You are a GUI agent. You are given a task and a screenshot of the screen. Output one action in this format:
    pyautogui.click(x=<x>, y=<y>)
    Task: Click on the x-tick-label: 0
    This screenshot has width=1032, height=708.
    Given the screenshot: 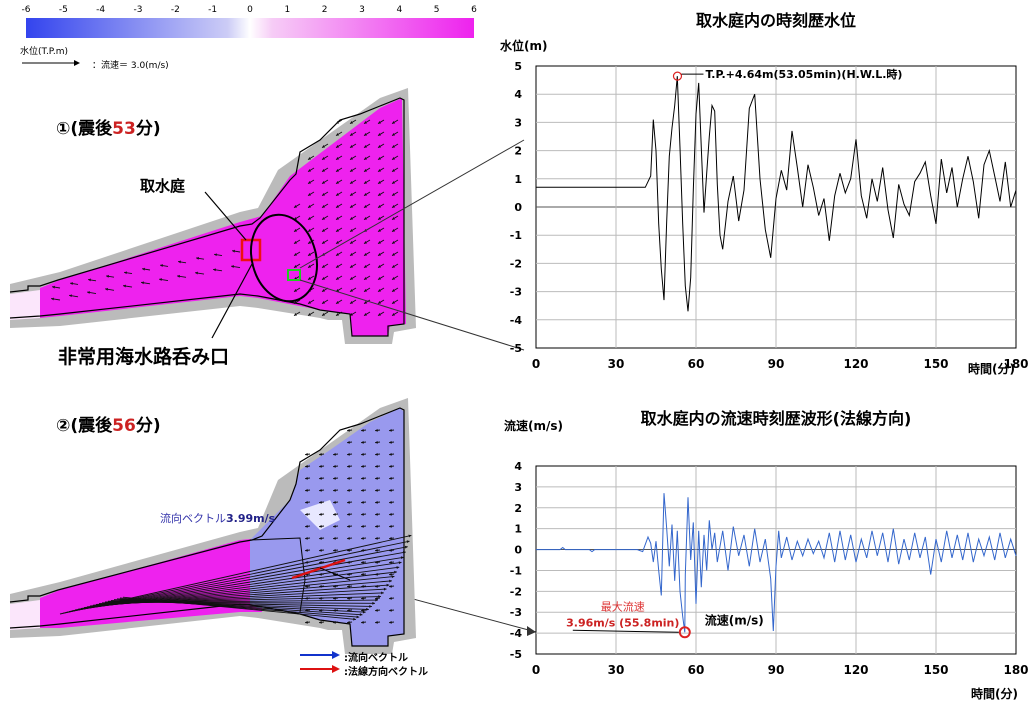 What is the action you would take?
    pyautogui.click(x=536, y=670)
    